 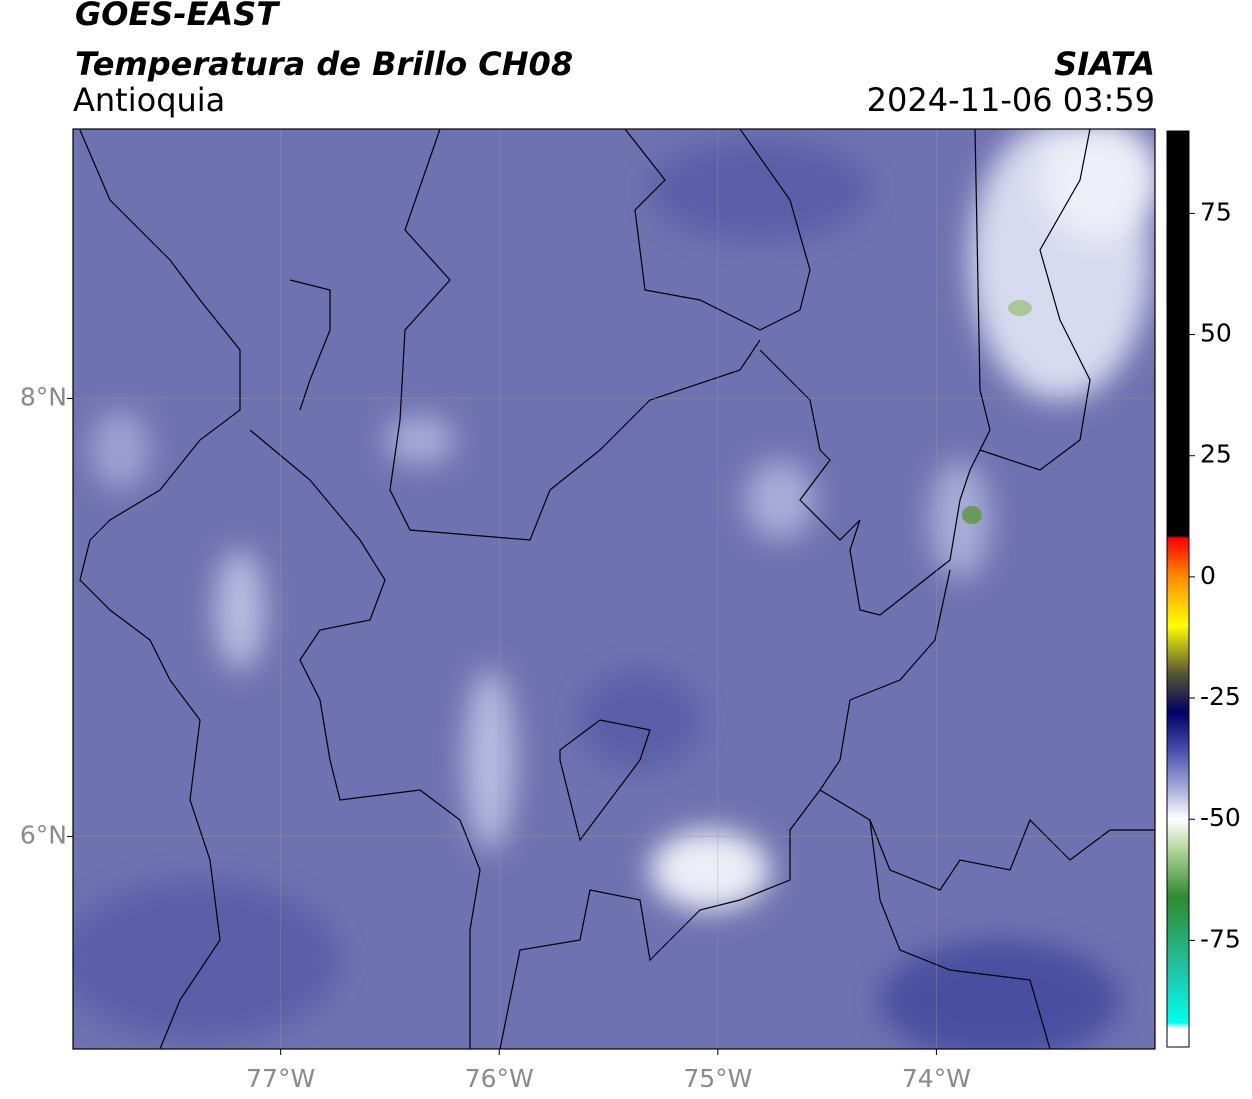 What do you see at coordinates (1216, 333) in the screenshot?
I see `colorbar-tick-label: 50` at bounding box center [1216, 333].